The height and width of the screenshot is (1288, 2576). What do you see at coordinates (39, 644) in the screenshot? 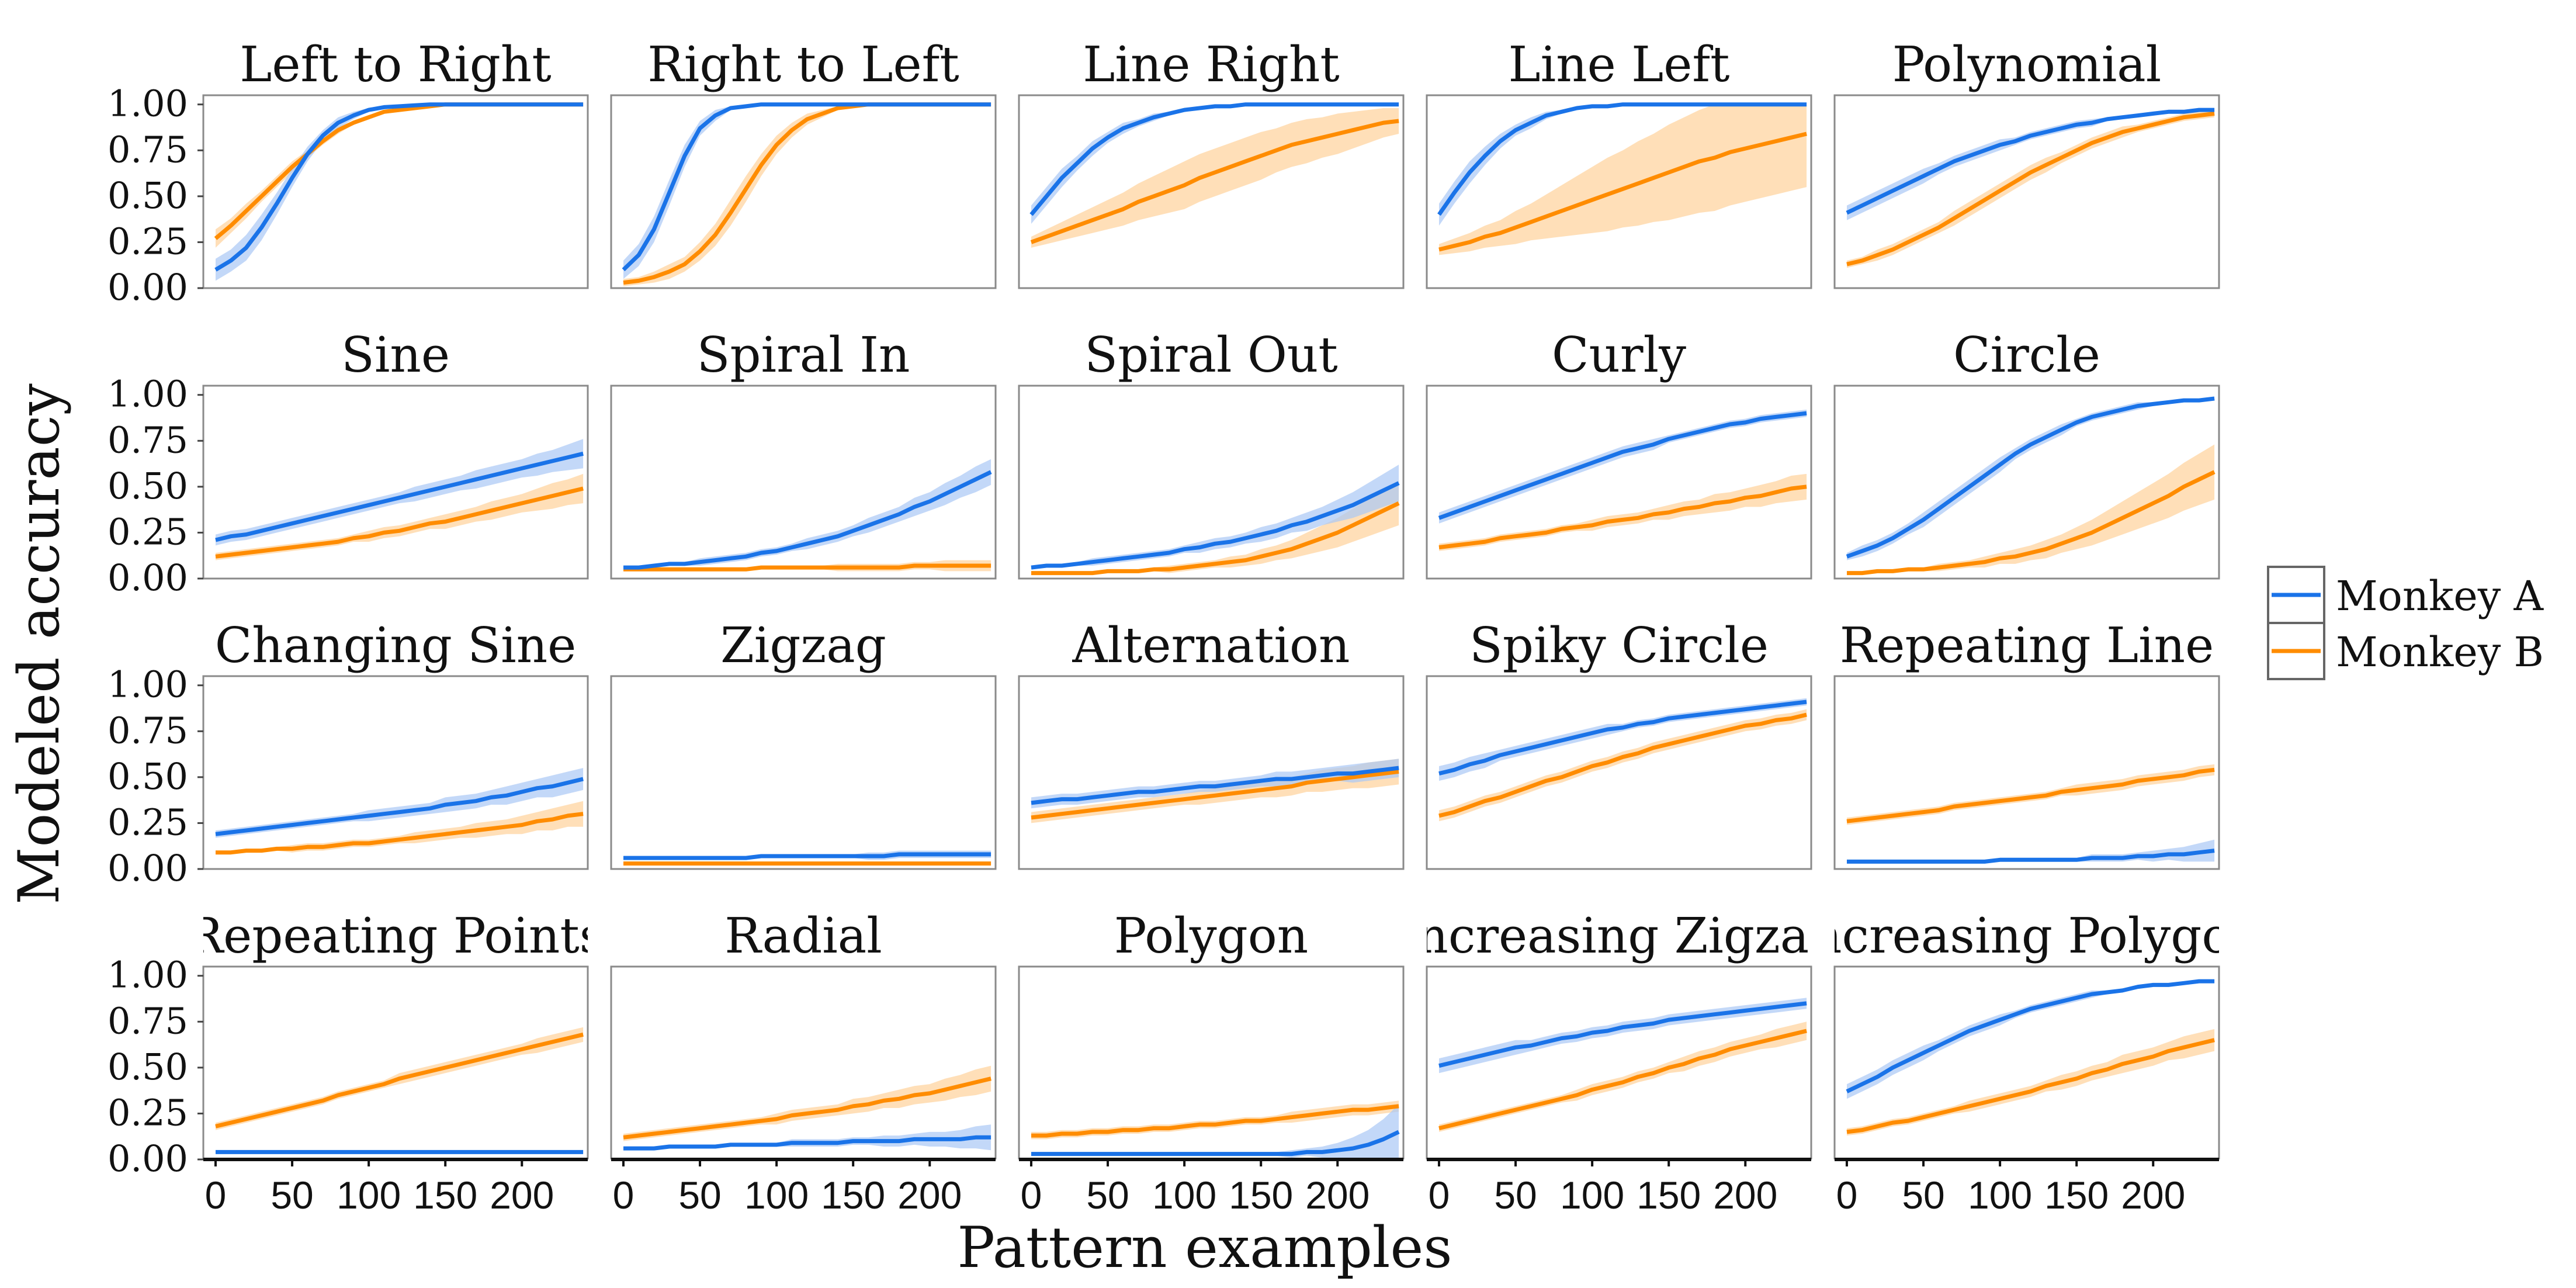
I see `y-axis-label: Modeled accuracy` at bounding box center [39, 644].